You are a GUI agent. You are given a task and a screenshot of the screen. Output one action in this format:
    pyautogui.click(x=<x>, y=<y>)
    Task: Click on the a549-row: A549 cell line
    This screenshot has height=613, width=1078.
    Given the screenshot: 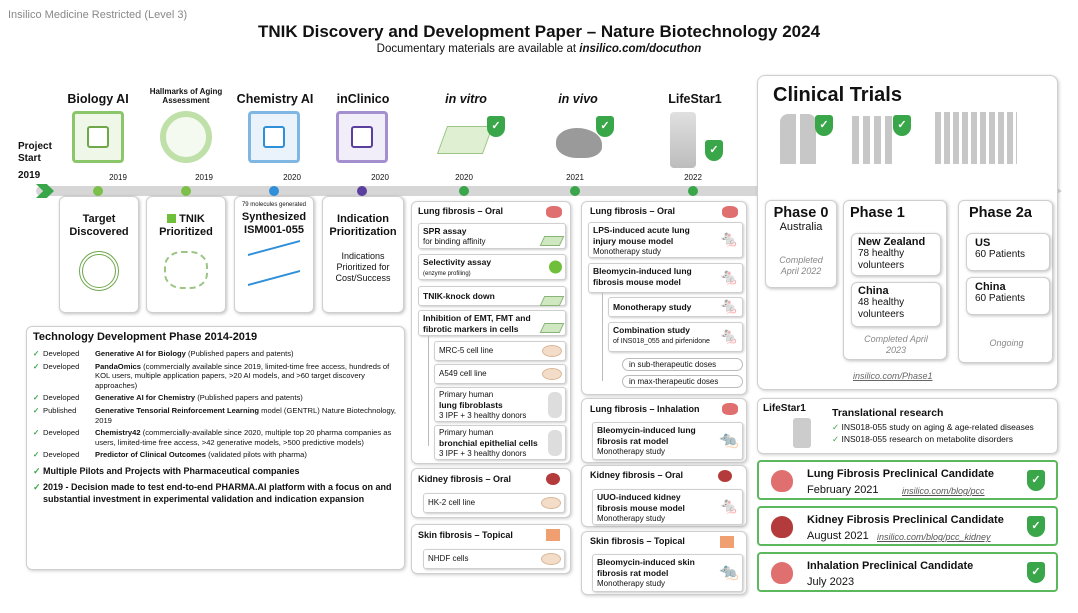 What is the action you would take?
    pyautogui.click(x=500, y=374)
    